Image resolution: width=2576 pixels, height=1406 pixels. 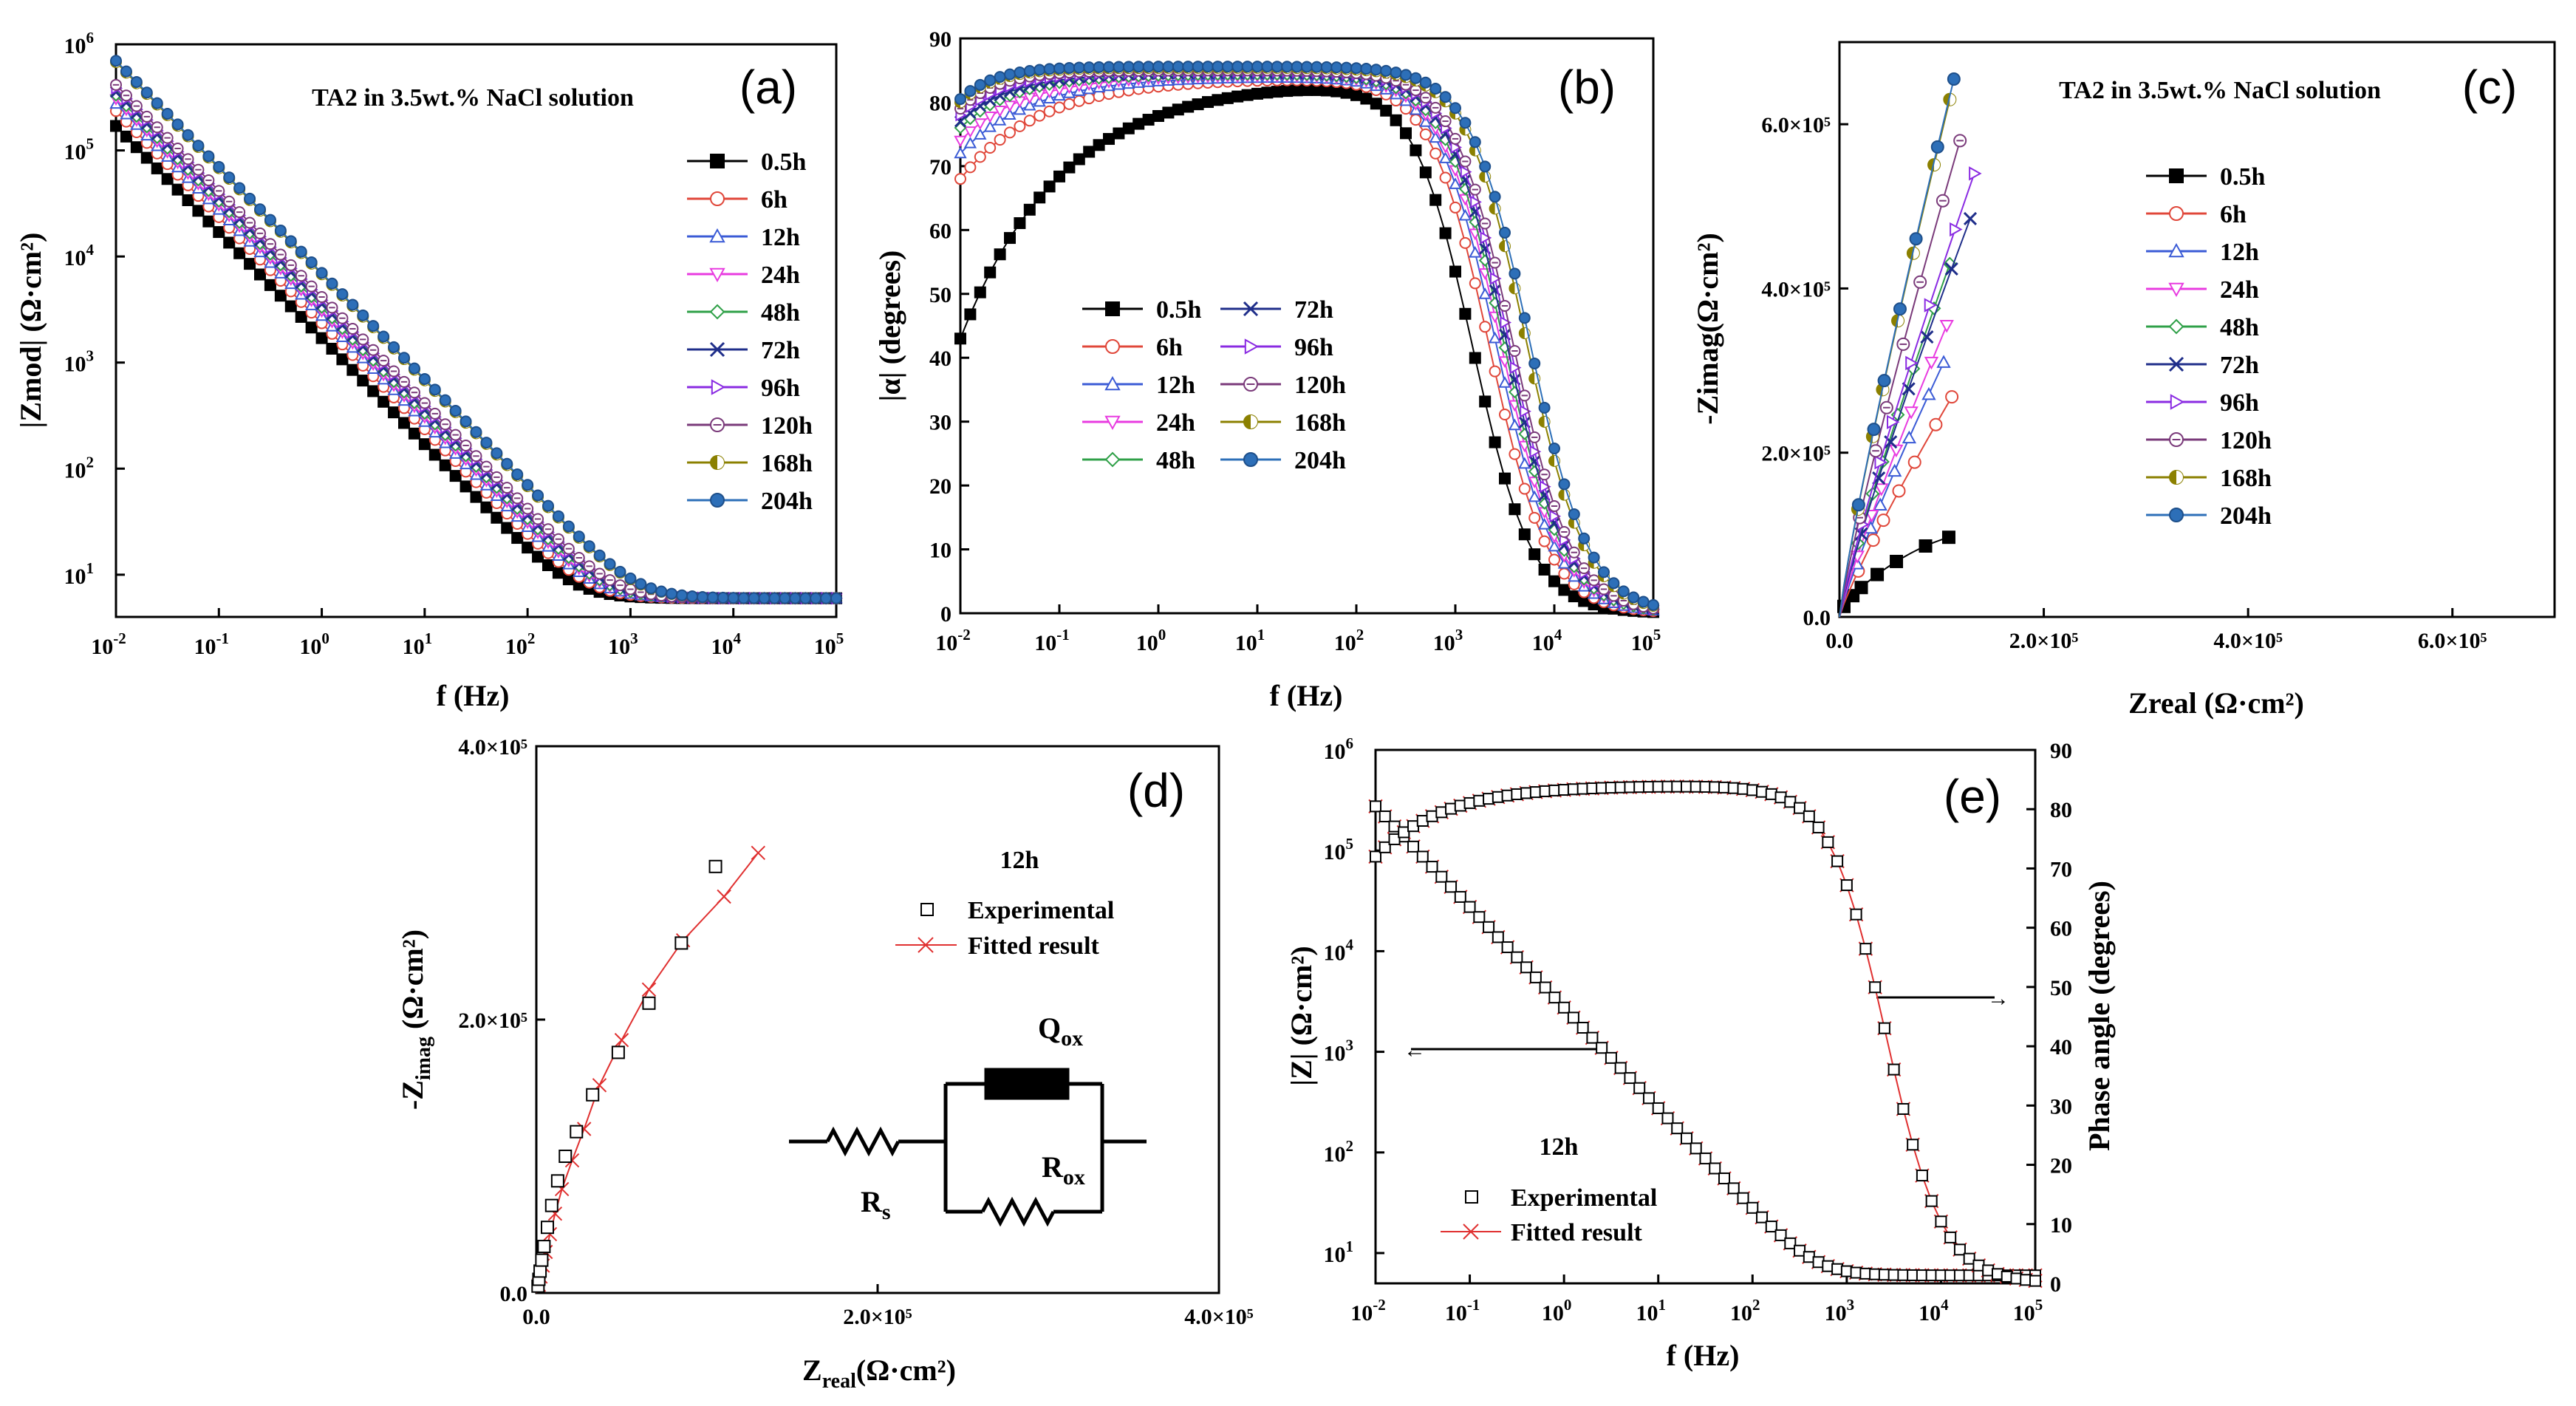 What do you see at coordinates (476, 329) in the screenshot?
I see `series-line-204h` at bounding box center [476, 329].